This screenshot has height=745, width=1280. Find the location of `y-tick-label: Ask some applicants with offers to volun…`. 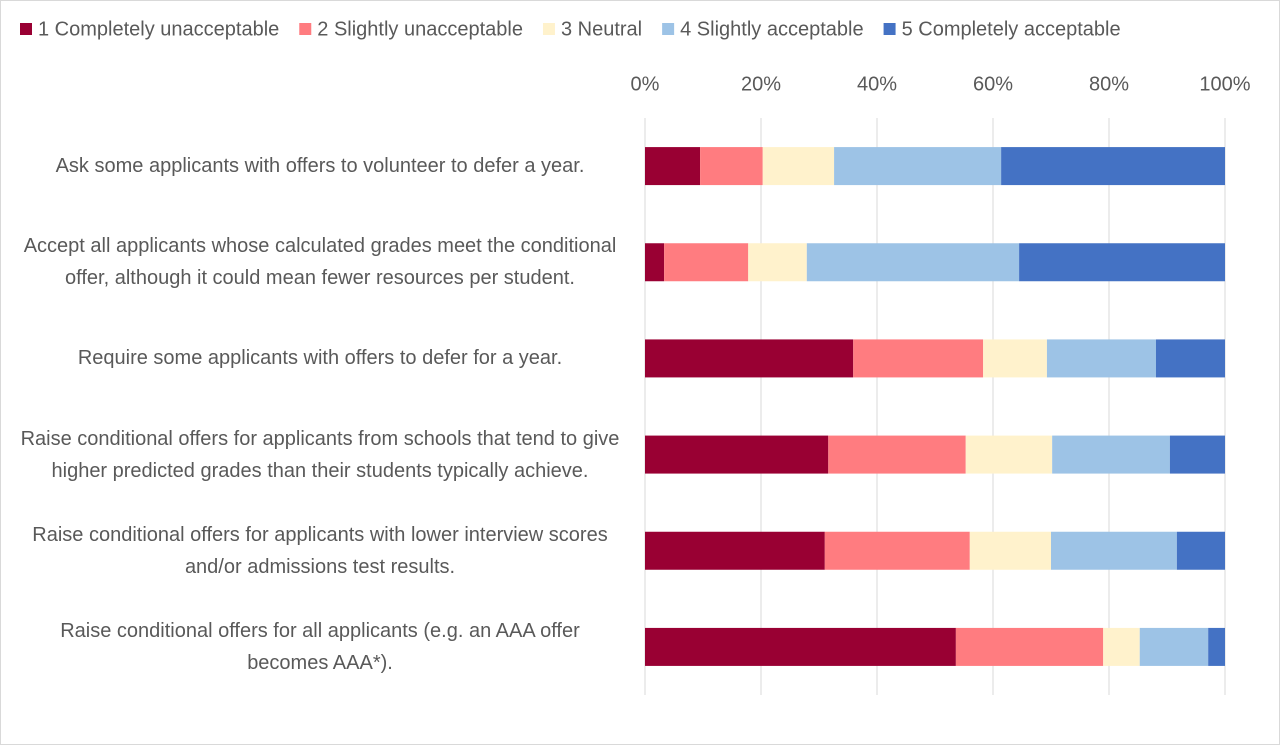

y-tick-label: Ask some applicants with offers to volun… is located at coordinates (320, 166).